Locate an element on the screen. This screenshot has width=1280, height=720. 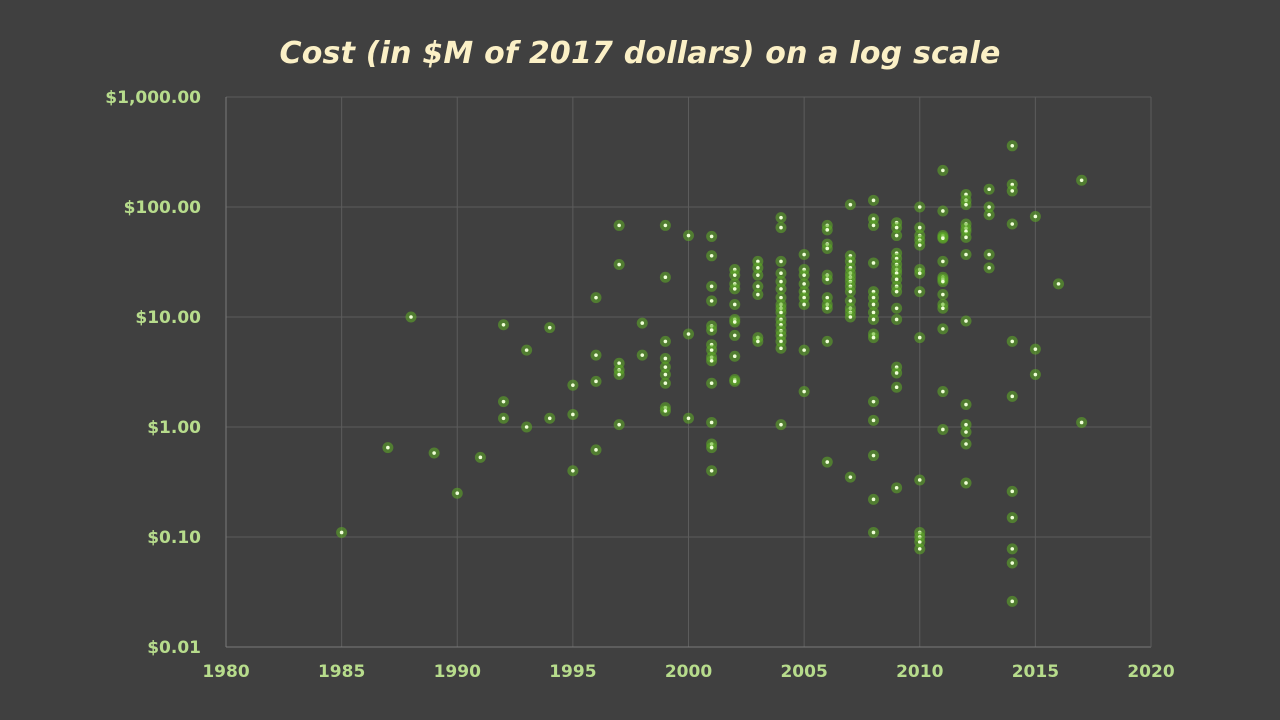
x-tick-label: 2020 is located at coordinates (1150, 672).